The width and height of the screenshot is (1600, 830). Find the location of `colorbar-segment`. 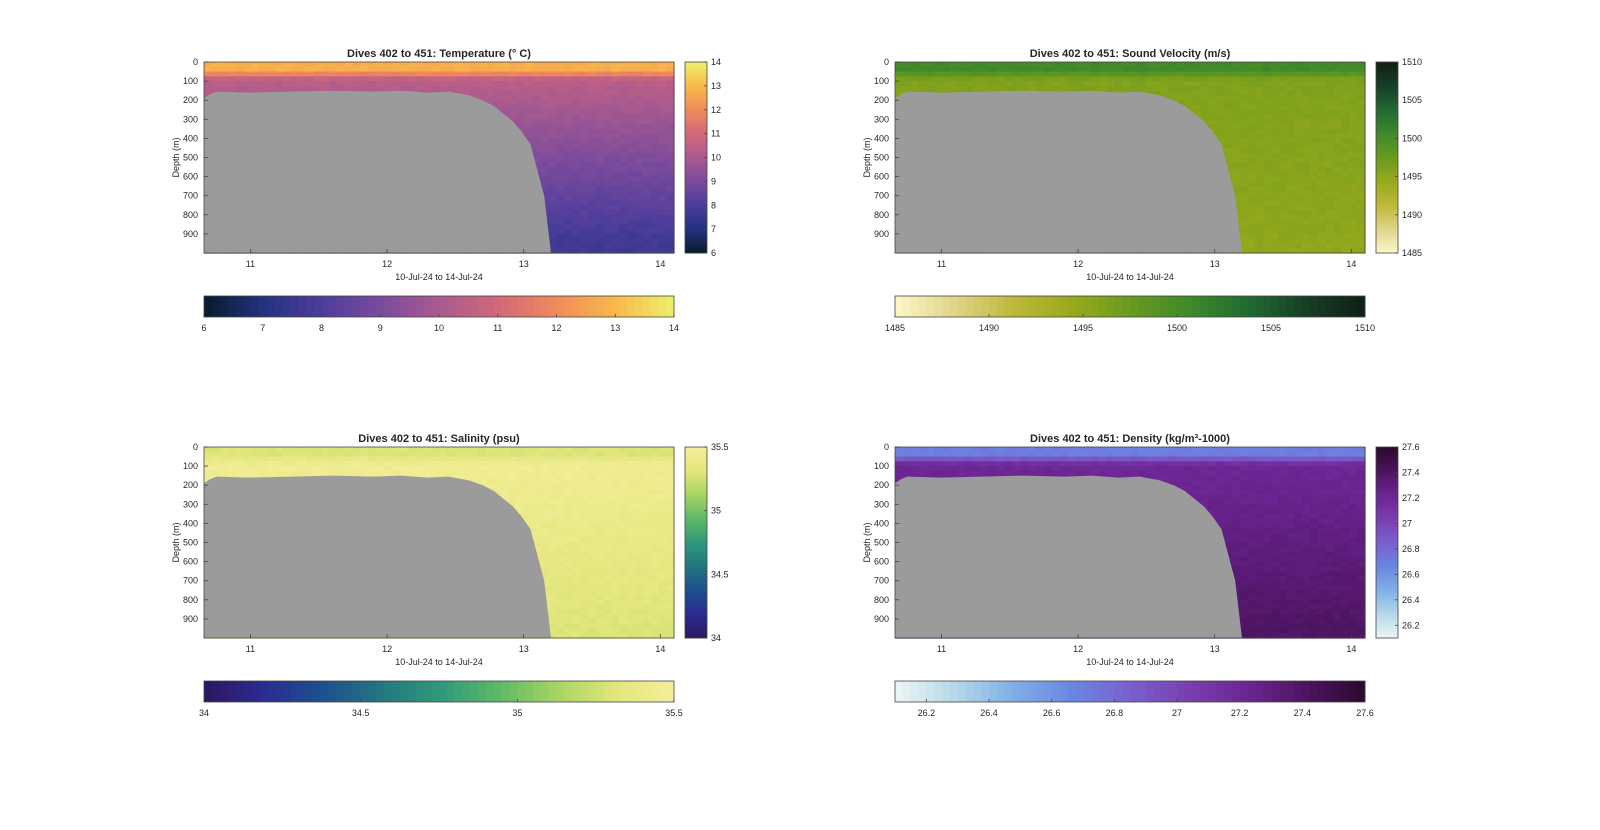

colorbar-segment is located at coordinates (696, 159).